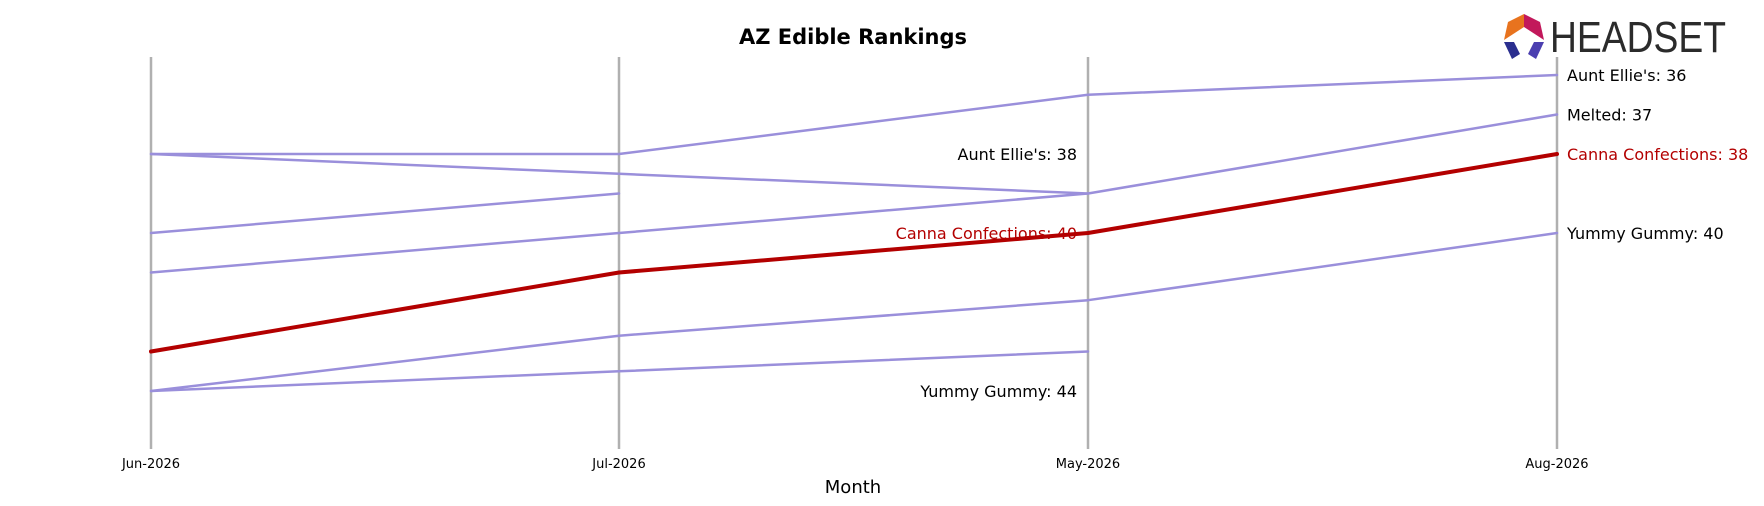 The width and height of the screenshot is (1764, 506). What do you see at coordinates (150, 464) in the screenshot?
I see `x-tick-label: Jun-2026` at bounding box center [150, 464].